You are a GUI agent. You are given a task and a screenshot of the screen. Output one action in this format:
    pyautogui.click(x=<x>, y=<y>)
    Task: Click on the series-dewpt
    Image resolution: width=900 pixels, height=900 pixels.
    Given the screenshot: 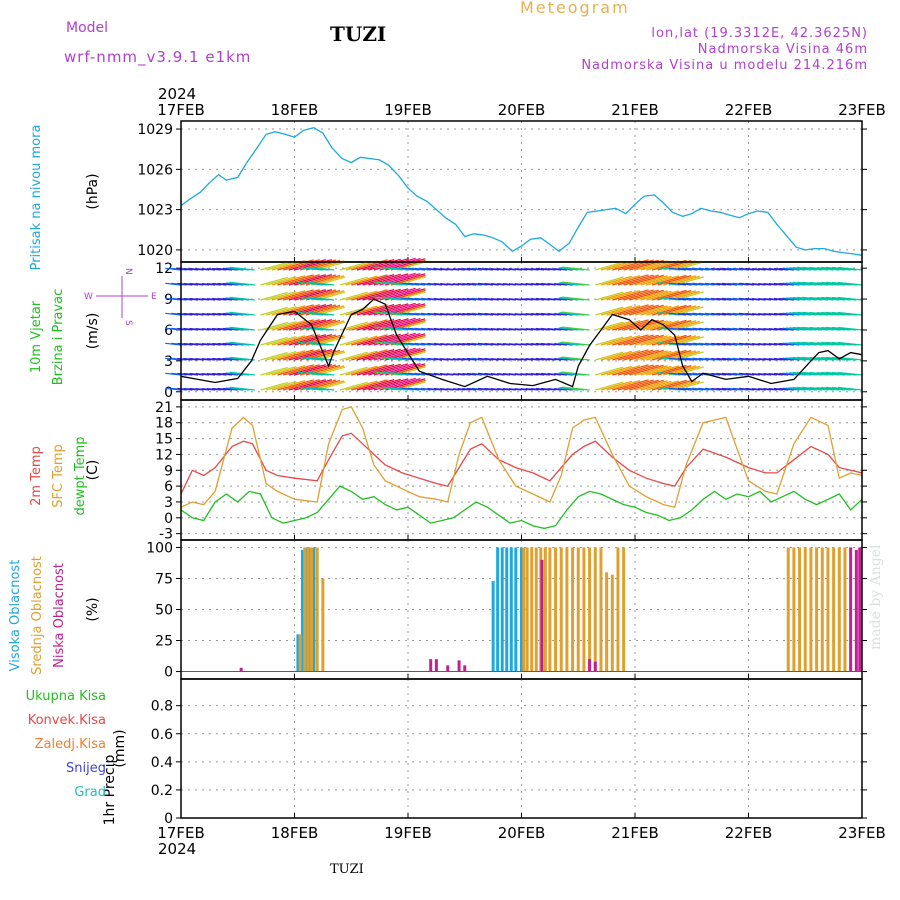 What is the action you would take?
    pyautogui.click(x=521, y=507)
    